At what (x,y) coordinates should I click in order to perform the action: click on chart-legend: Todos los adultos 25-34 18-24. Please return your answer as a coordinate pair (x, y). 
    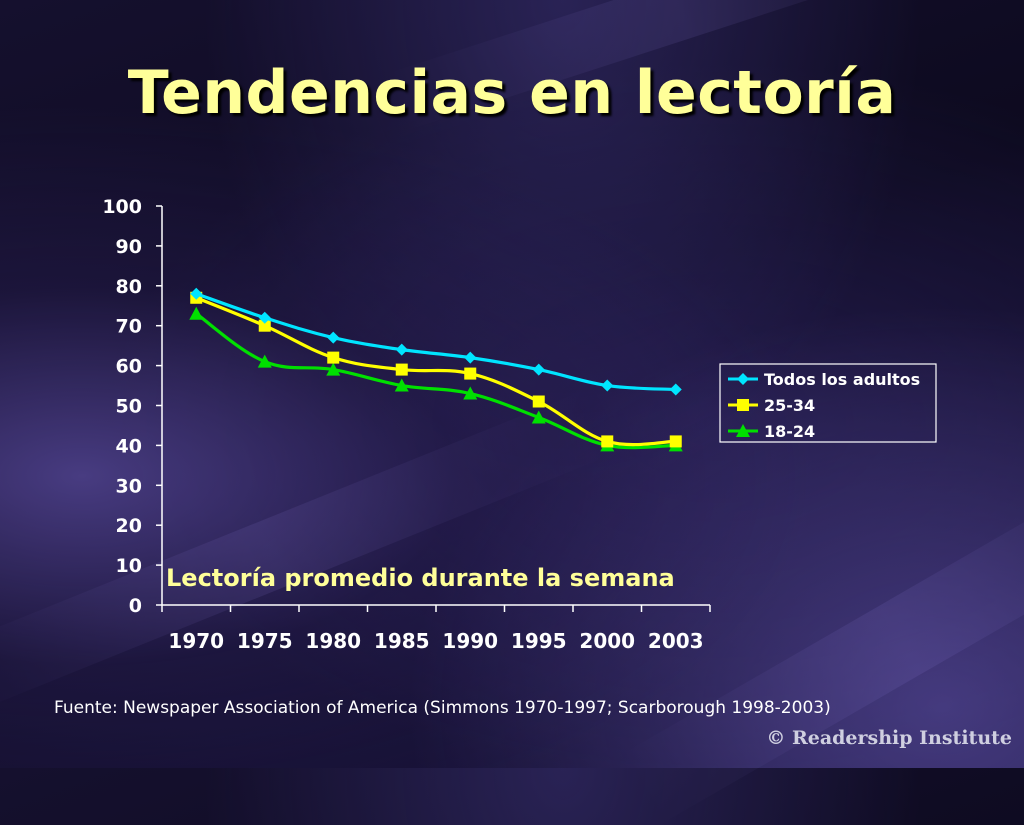
    Looking at the image, I should click on (828, 403).